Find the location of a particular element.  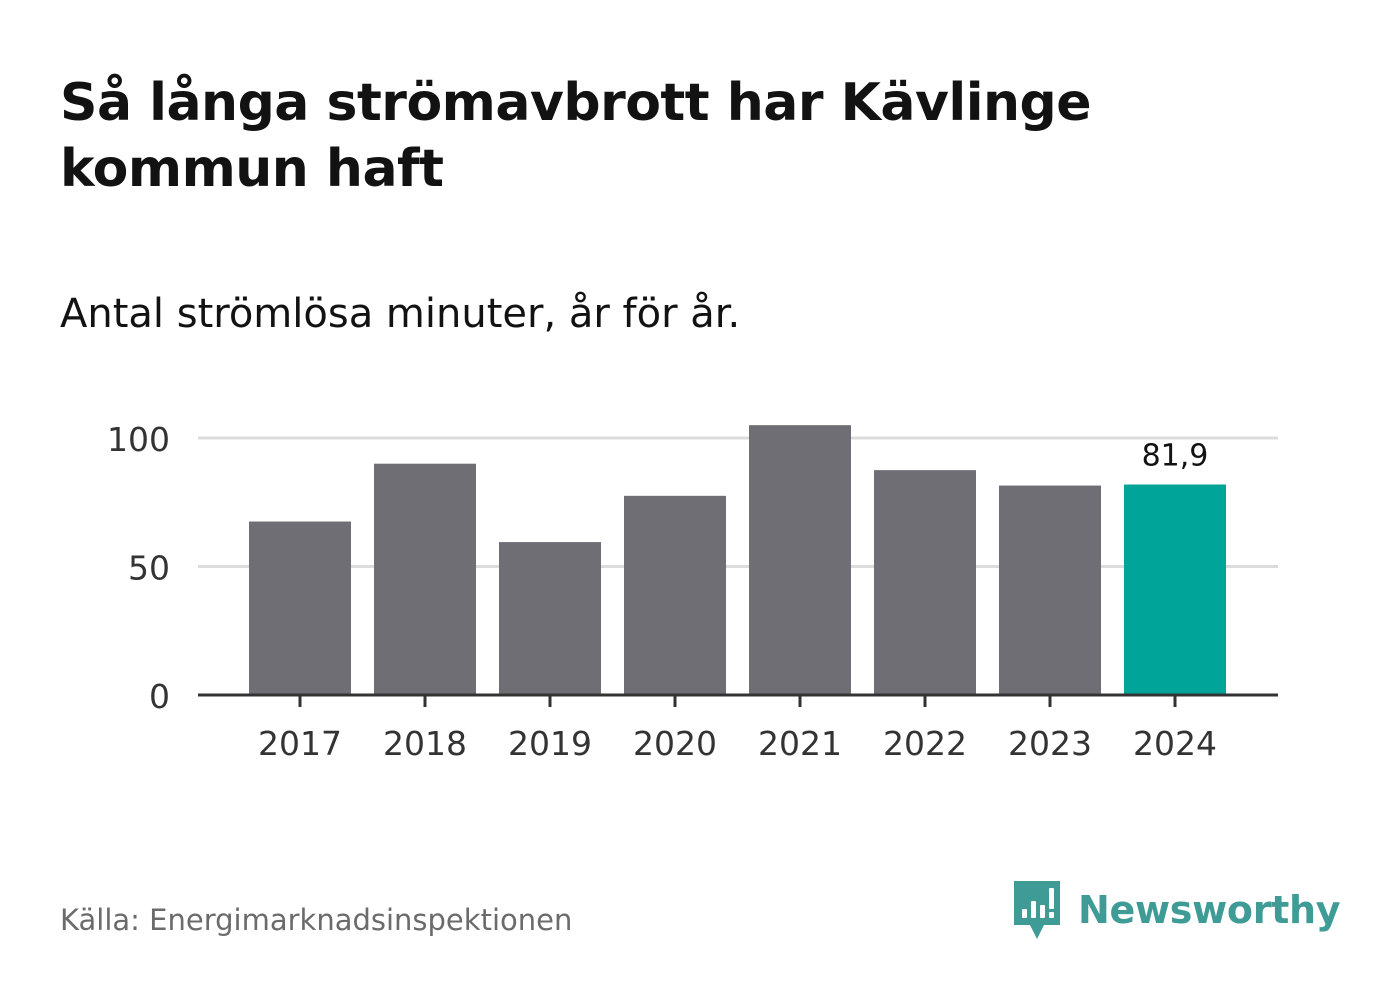

bar-2018 is located at coordinates (425, 579).